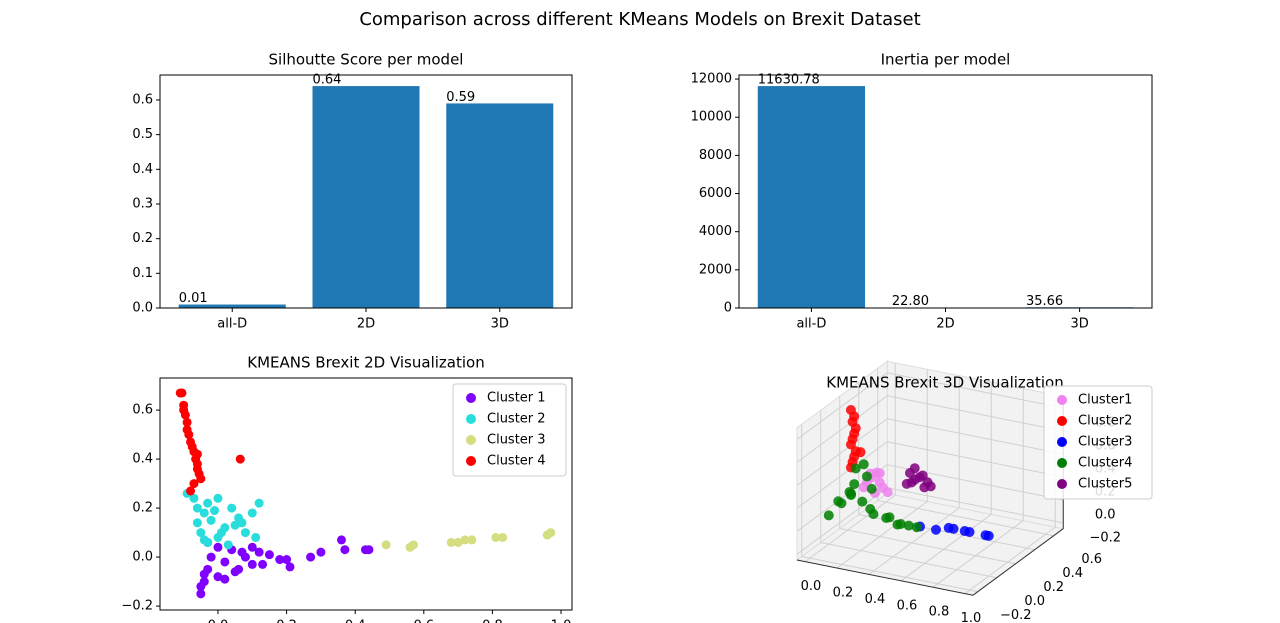 The height and width of the screenshot is (623, 1280). What do you see at coordinates (516, 398) in the screenshot?
I see `legend-label: Cluster 1` at bounding box center [516, 398].